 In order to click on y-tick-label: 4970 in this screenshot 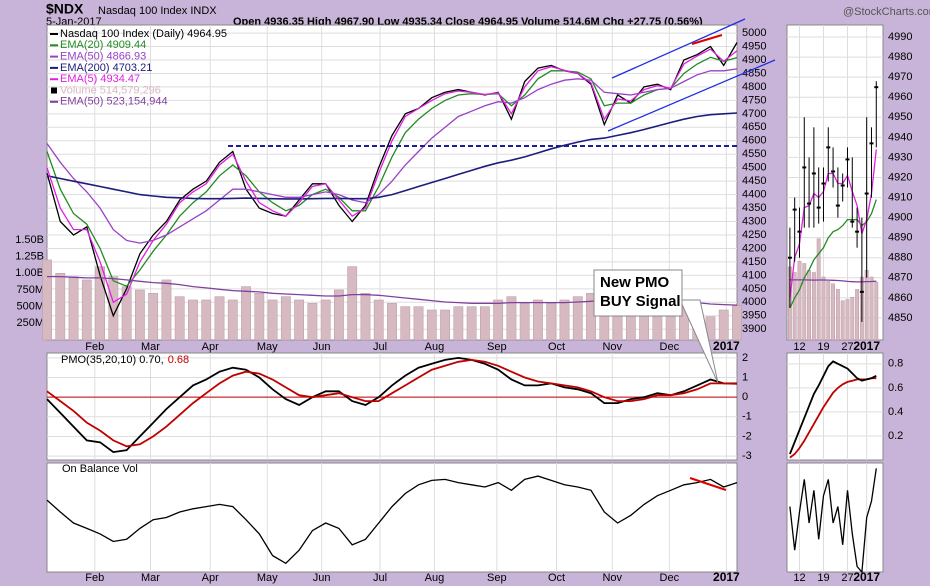, I will do `click(900, 77)`.